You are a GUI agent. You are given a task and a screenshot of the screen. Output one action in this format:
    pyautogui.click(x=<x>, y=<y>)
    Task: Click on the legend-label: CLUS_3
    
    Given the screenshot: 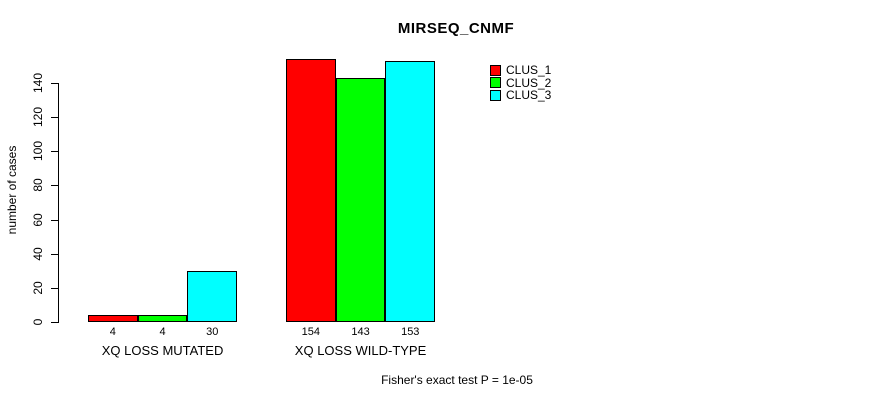 What is the action you would take?
    pyautogui.click(x=529, y=95)
    